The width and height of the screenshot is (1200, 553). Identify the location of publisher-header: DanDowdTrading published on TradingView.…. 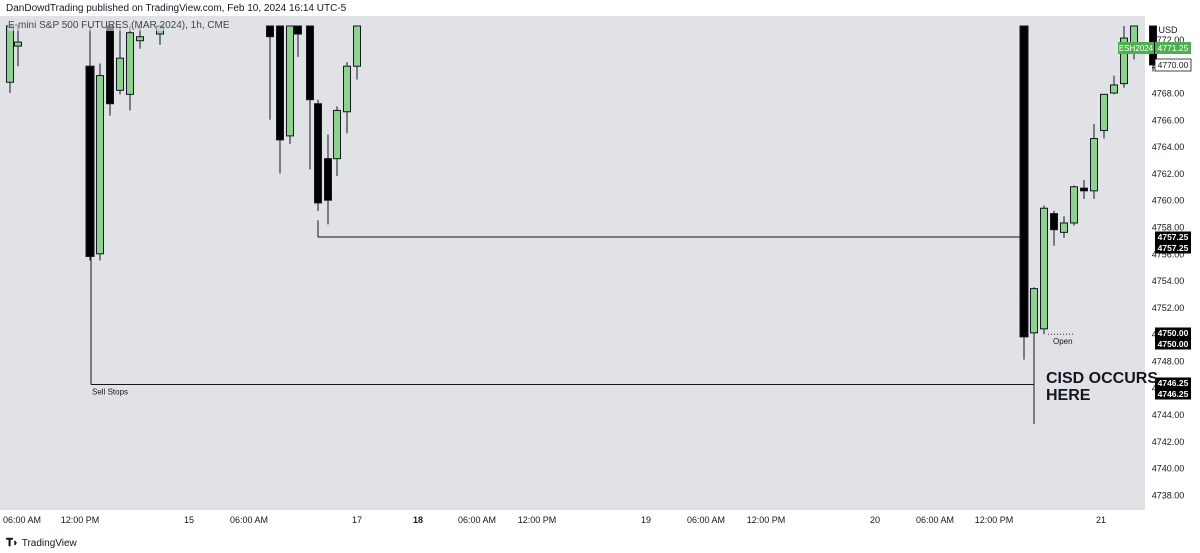
(176, 8).